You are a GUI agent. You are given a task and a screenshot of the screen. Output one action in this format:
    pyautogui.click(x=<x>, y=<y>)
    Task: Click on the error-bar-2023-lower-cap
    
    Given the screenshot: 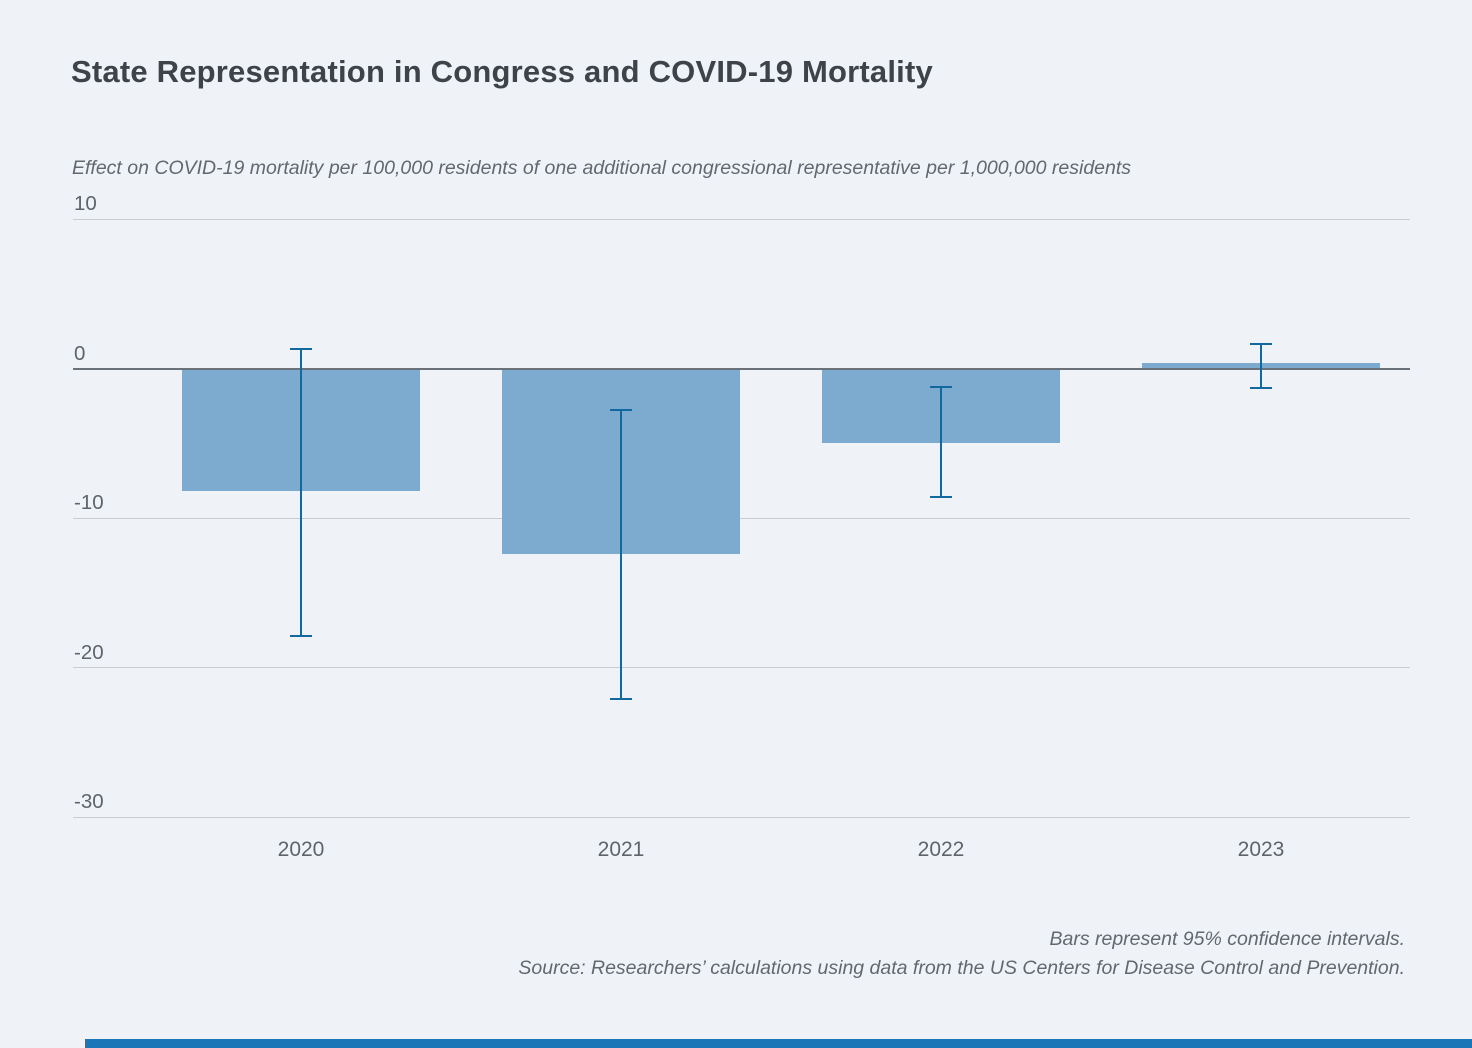 What is the action you would take?
    pyautogui.click(x=1261, y=387)
    